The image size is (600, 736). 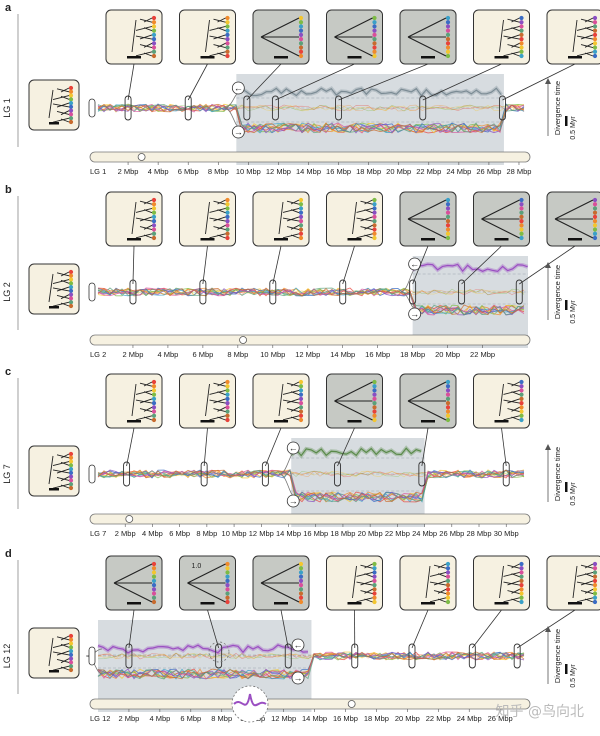 What do you see at coordinates (345, 718) in the screenshot?
I see `x-tick-label: 16 Mbp` at bounding box center [345, 718].